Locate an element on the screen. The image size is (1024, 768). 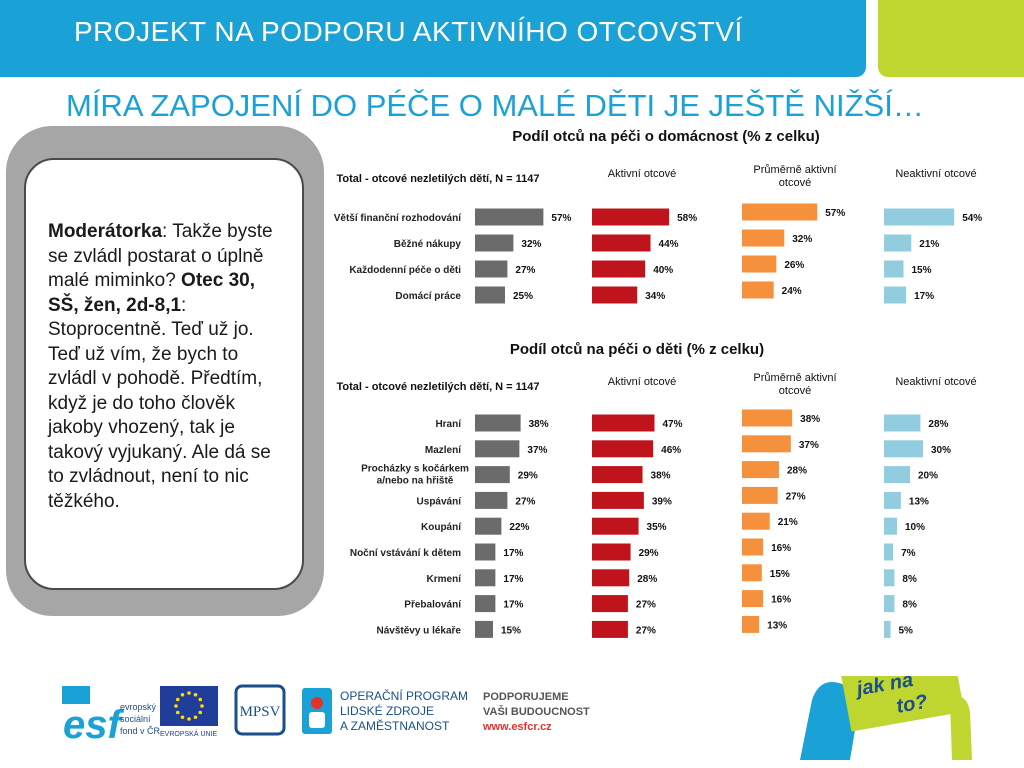
category-label: Noční vstávání k dětem is located at coordinates (405, 553).